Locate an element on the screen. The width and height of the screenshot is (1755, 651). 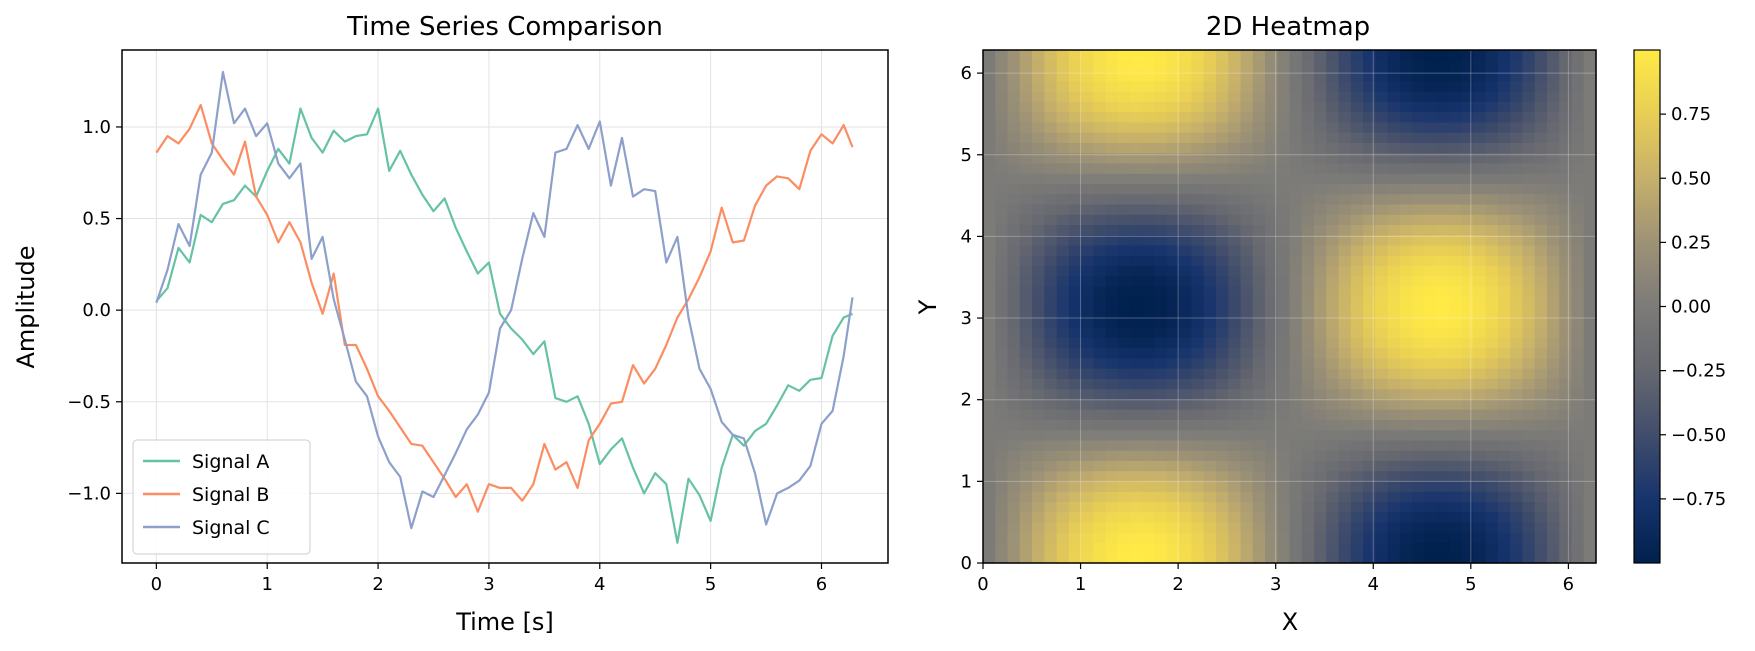
colorbar-ticks: −0.75−0.50−0.250.000.250.500.75 is located at coordinates (1693, 307).